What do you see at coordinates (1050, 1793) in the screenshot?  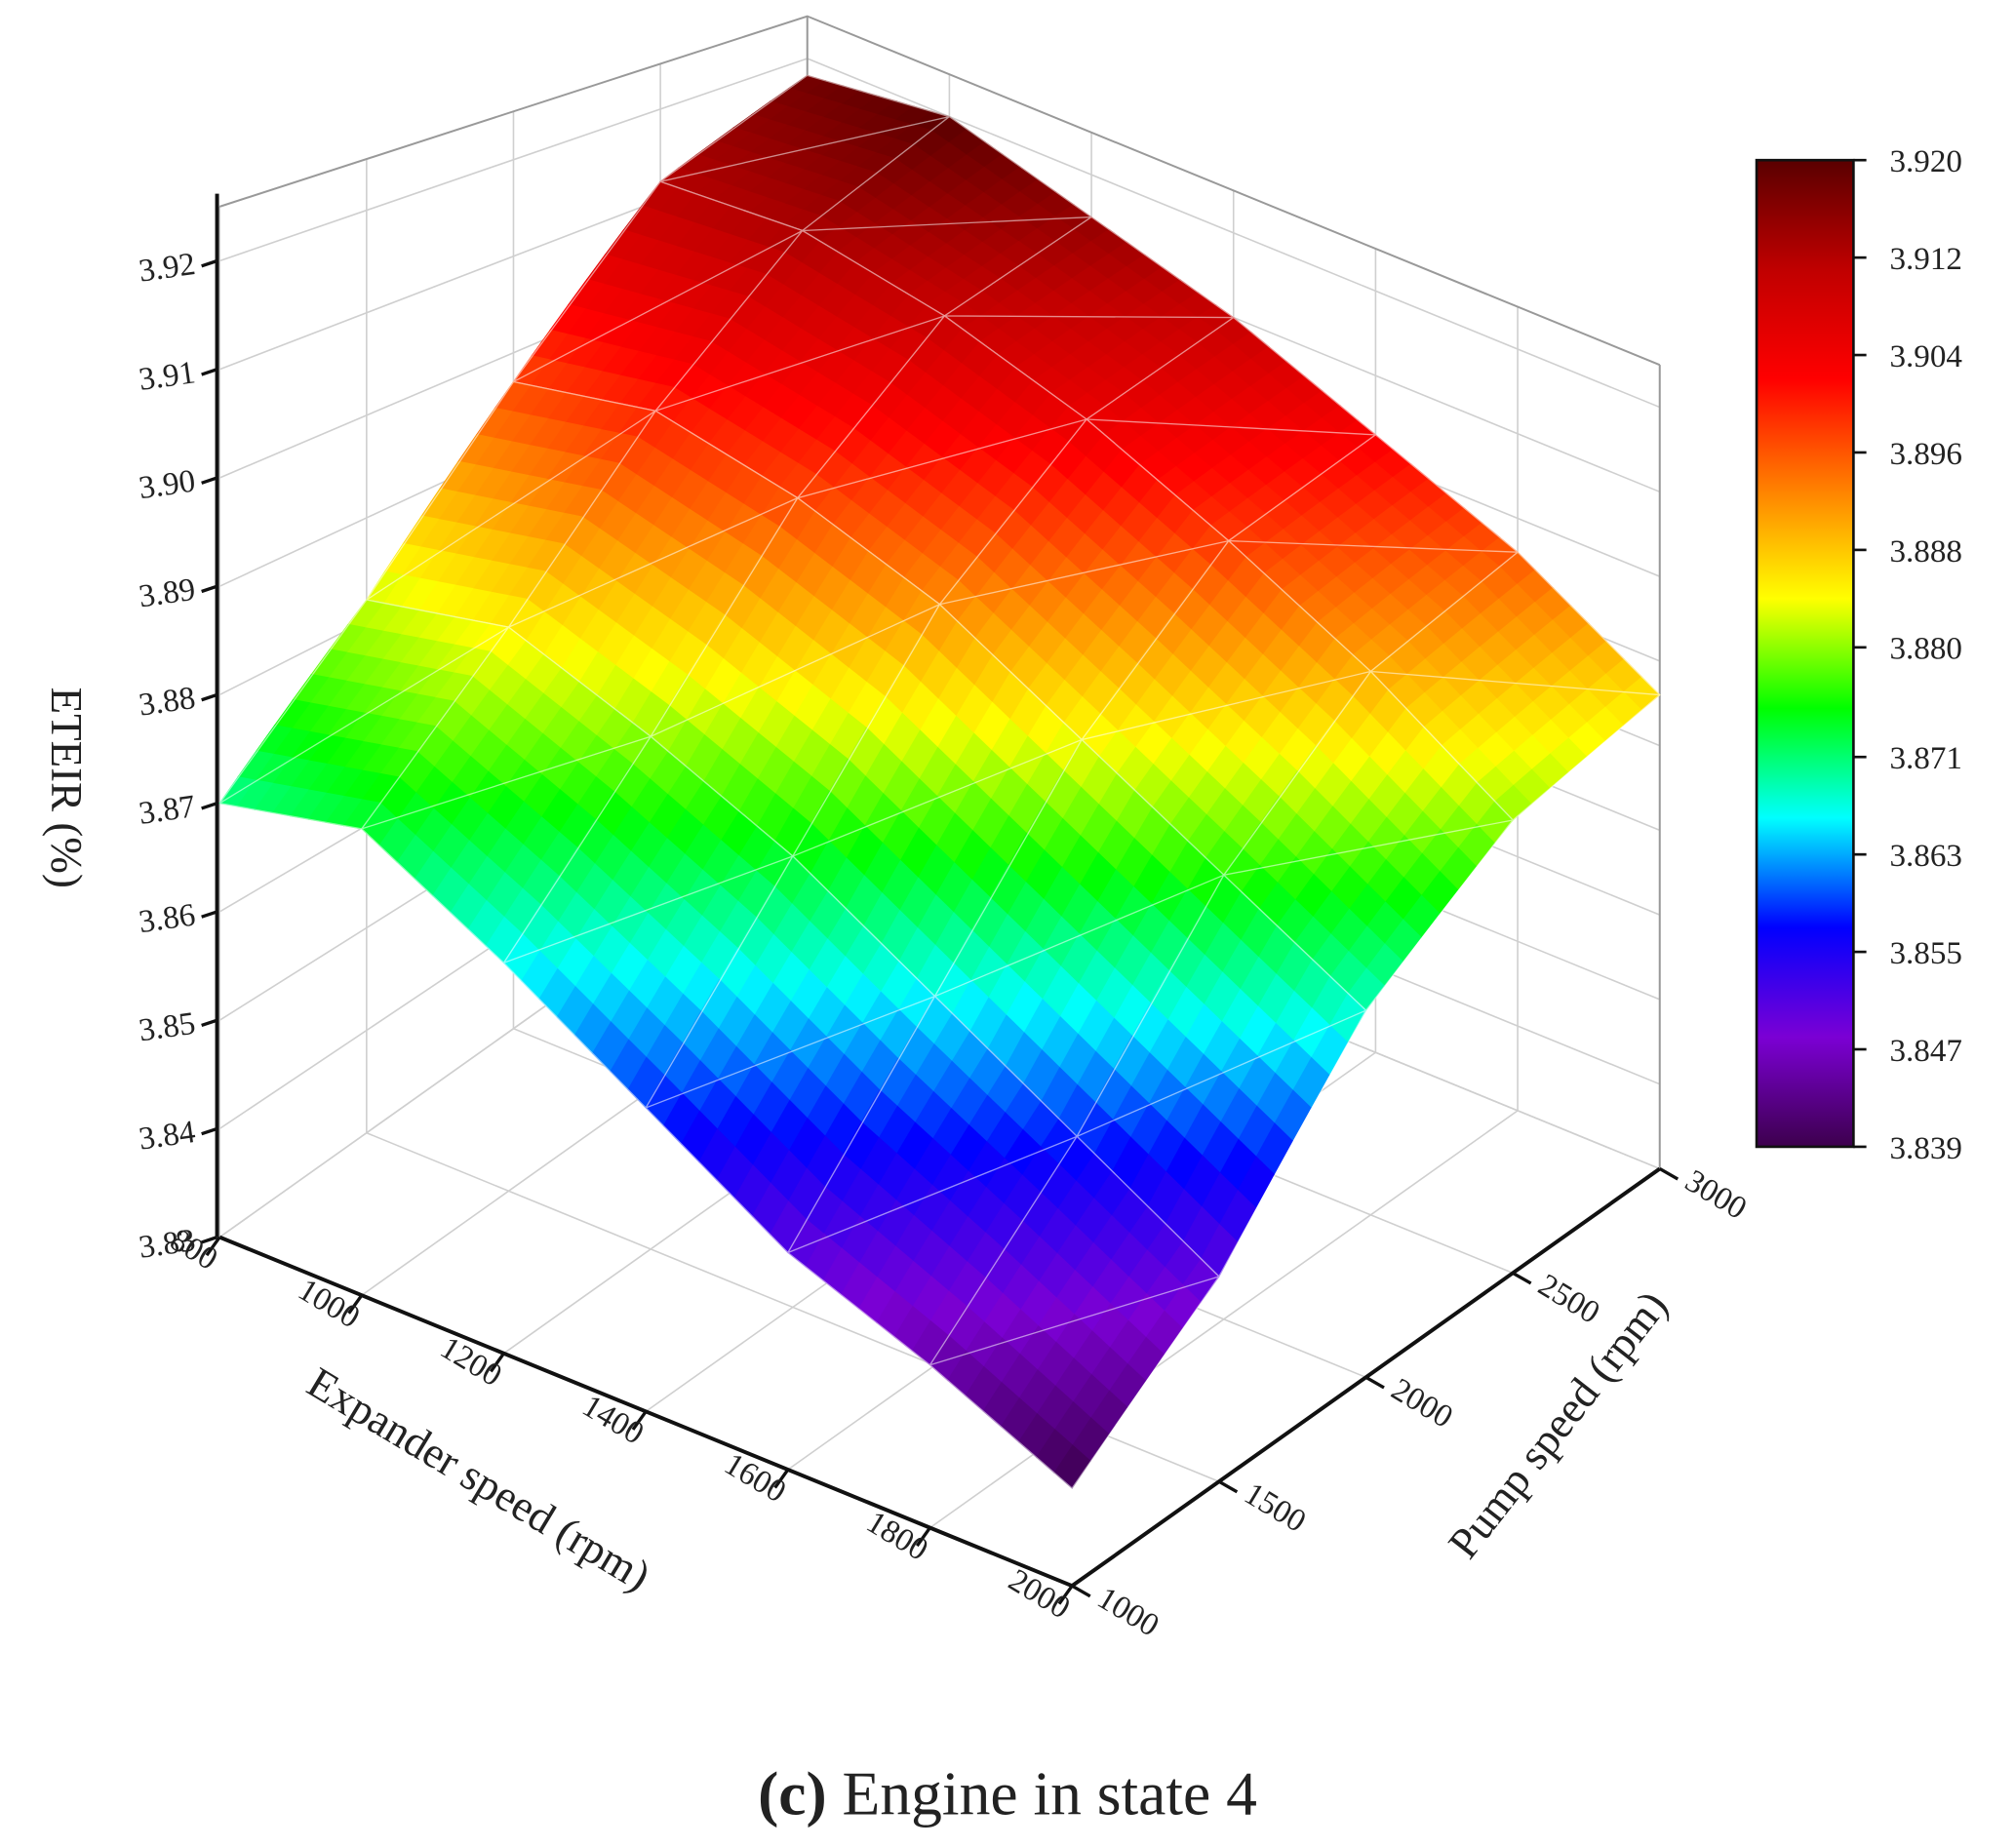 I see `caption-text: Engine in state 4` at bounding box center [1050, 1793].